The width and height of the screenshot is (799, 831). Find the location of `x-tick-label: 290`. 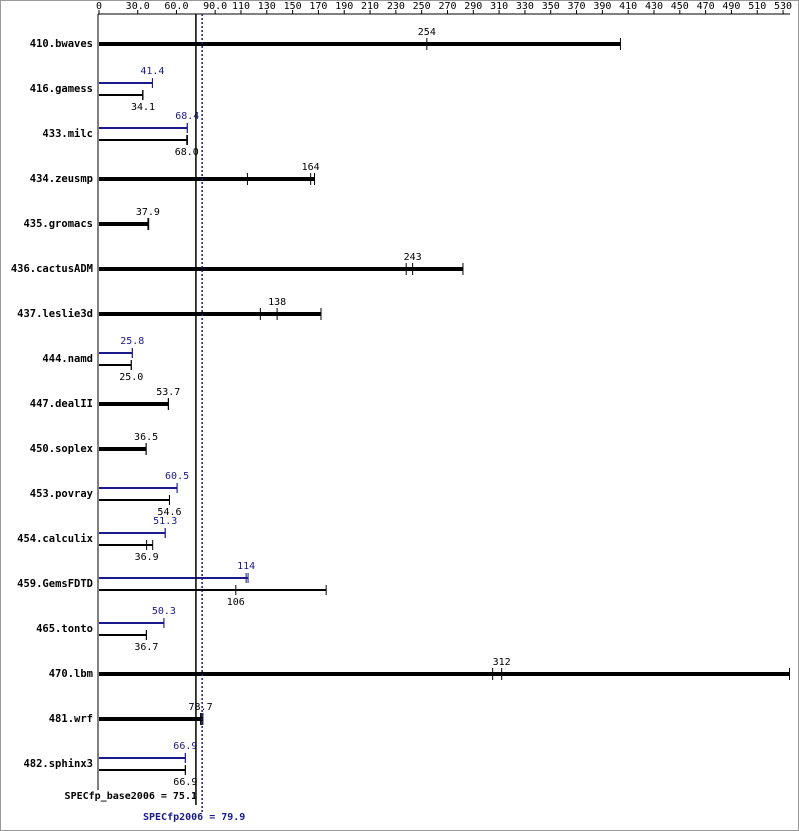

x-tick-label: 290 is located at coordinates (473, 6).